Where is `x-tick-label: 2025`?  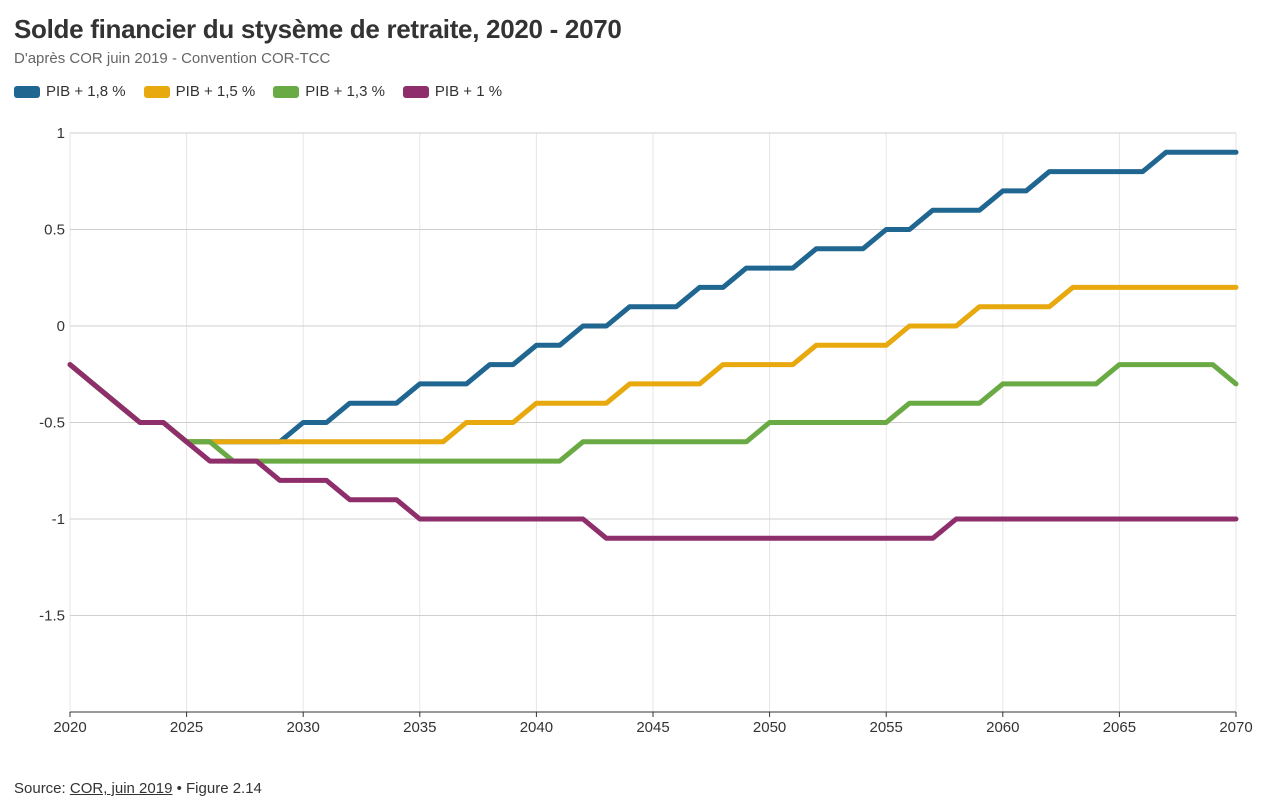 x-tick-label: 2025 is located at coordinates (186, 727).